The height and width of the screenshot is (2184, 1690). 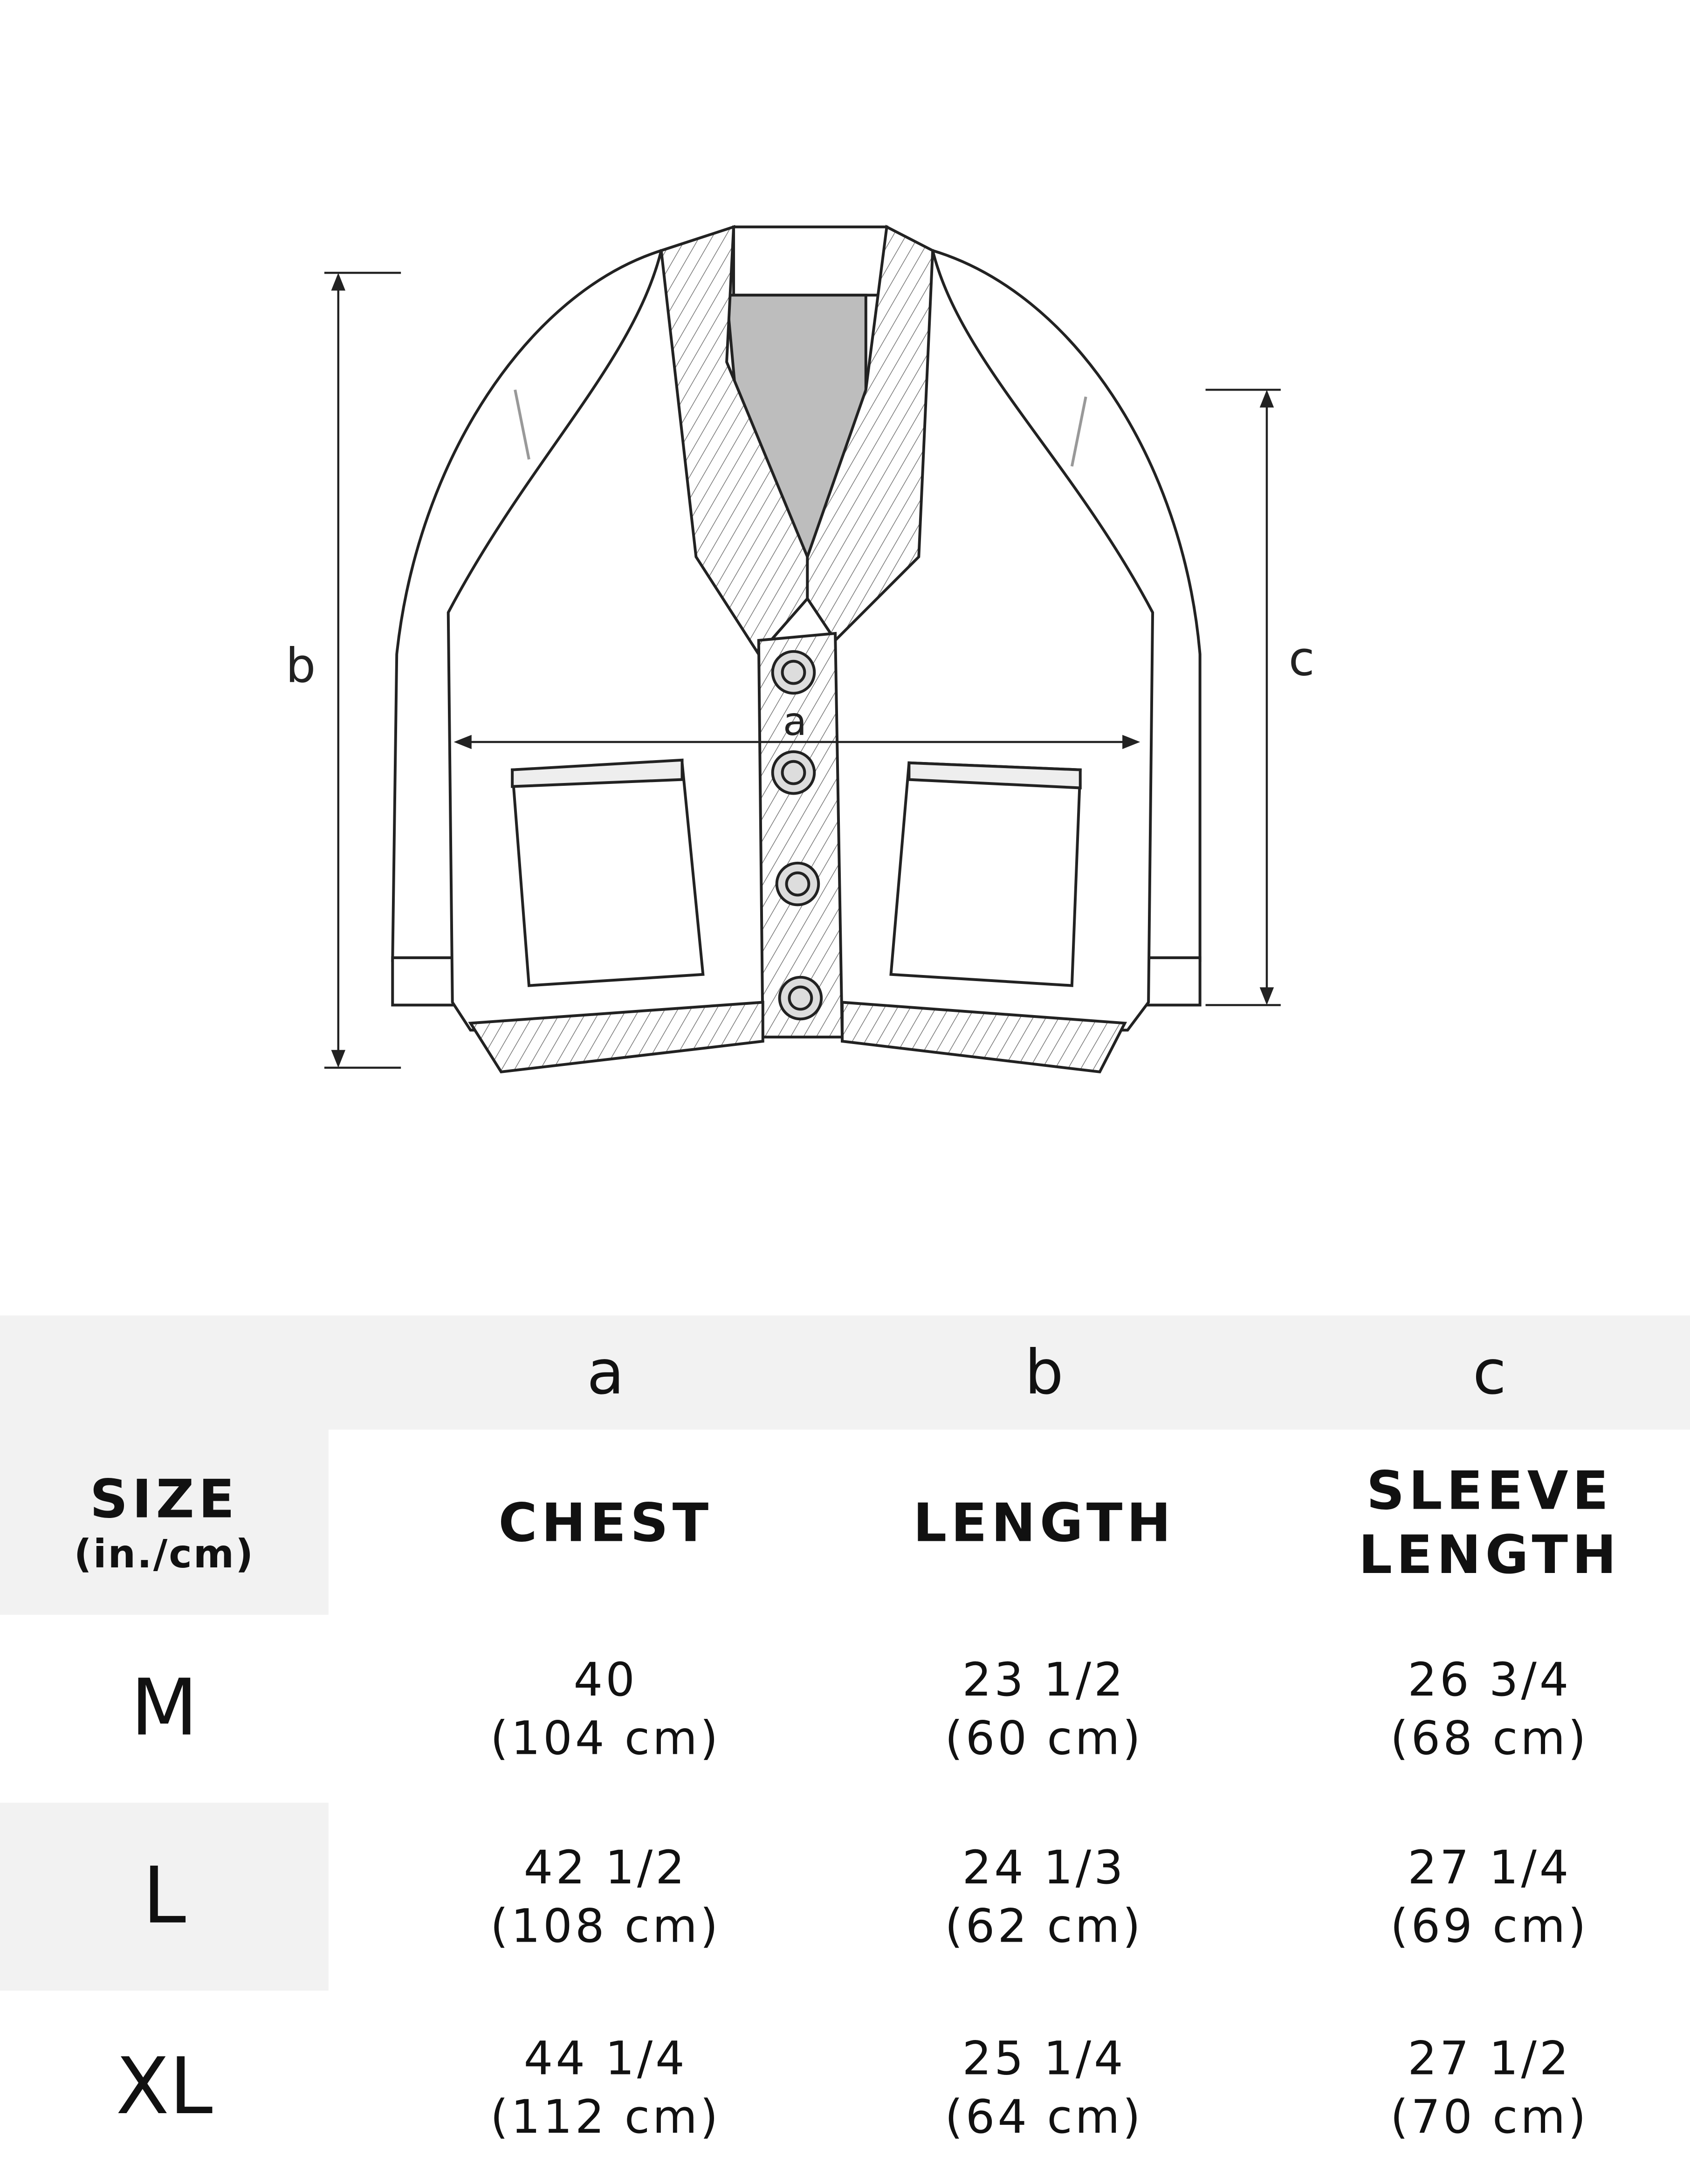 I want to click on label-a: a, so click(x=795, y=721).